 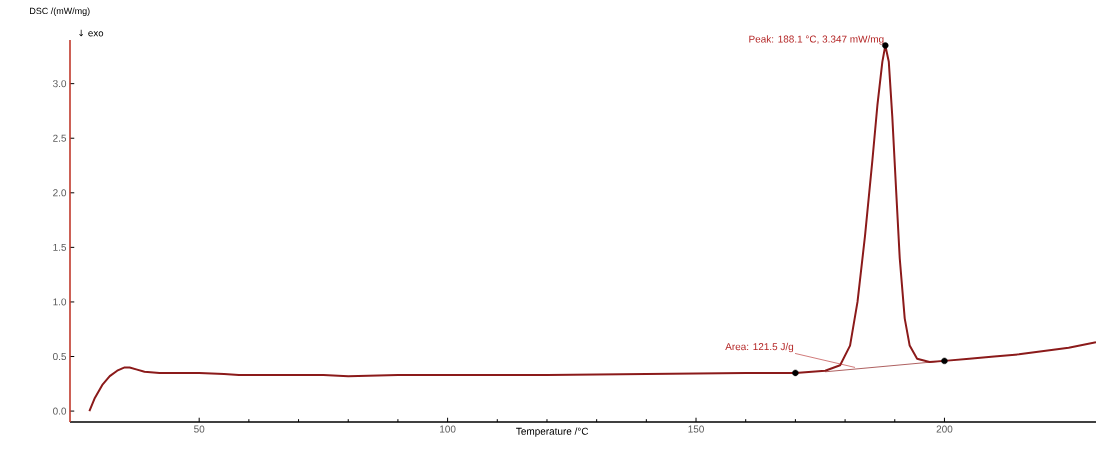 What do you see at coordinates (552, 432) in the screenshot?
I see `x-axis-title: Temperature /°C` at bounding box center [552, 432].